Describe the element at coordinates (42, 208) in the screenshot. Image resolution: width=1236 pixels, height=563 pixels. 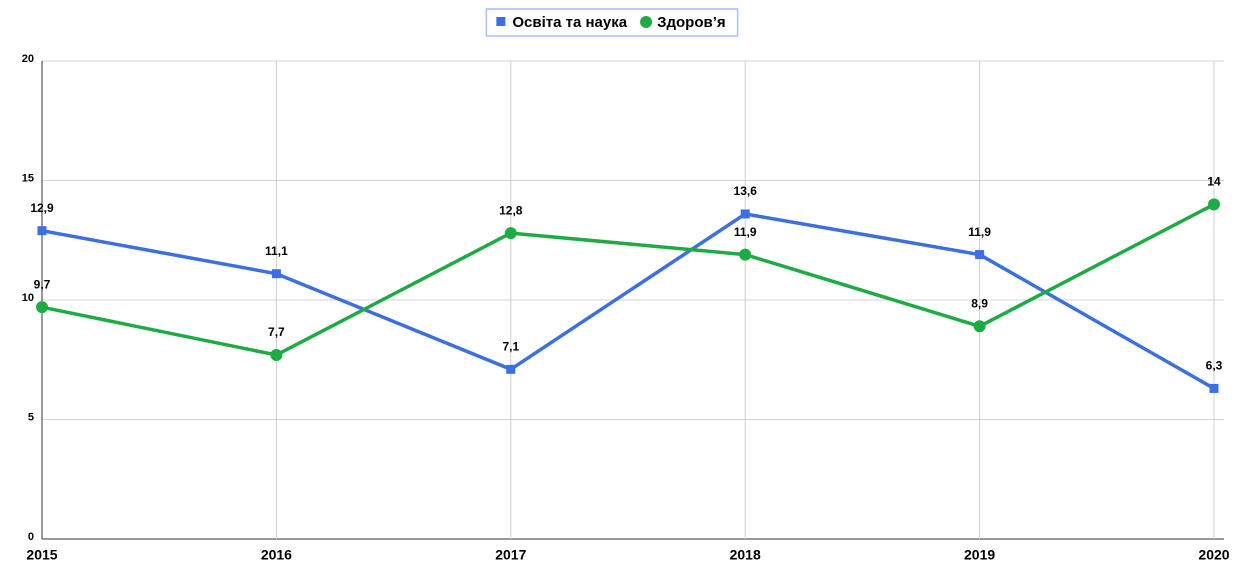
I see `data-label: 12,9` at that location.